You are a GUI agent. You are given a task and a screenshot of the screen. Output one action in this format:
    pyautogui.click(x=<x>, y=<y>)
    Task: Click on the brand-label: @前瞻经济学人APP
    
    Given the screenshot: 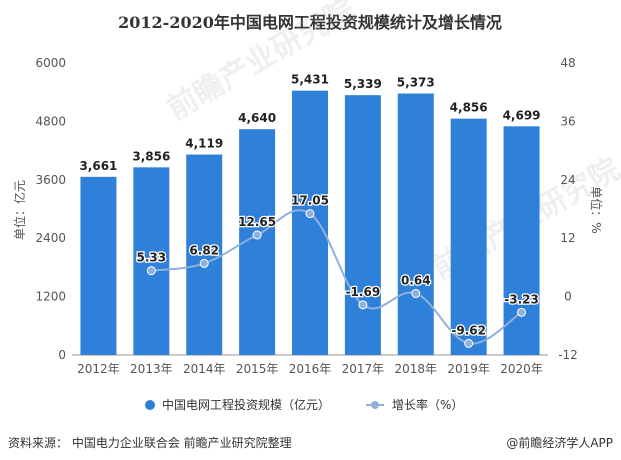 What is the action you would take?
    pyautogui.click(x=559, y=442)
    